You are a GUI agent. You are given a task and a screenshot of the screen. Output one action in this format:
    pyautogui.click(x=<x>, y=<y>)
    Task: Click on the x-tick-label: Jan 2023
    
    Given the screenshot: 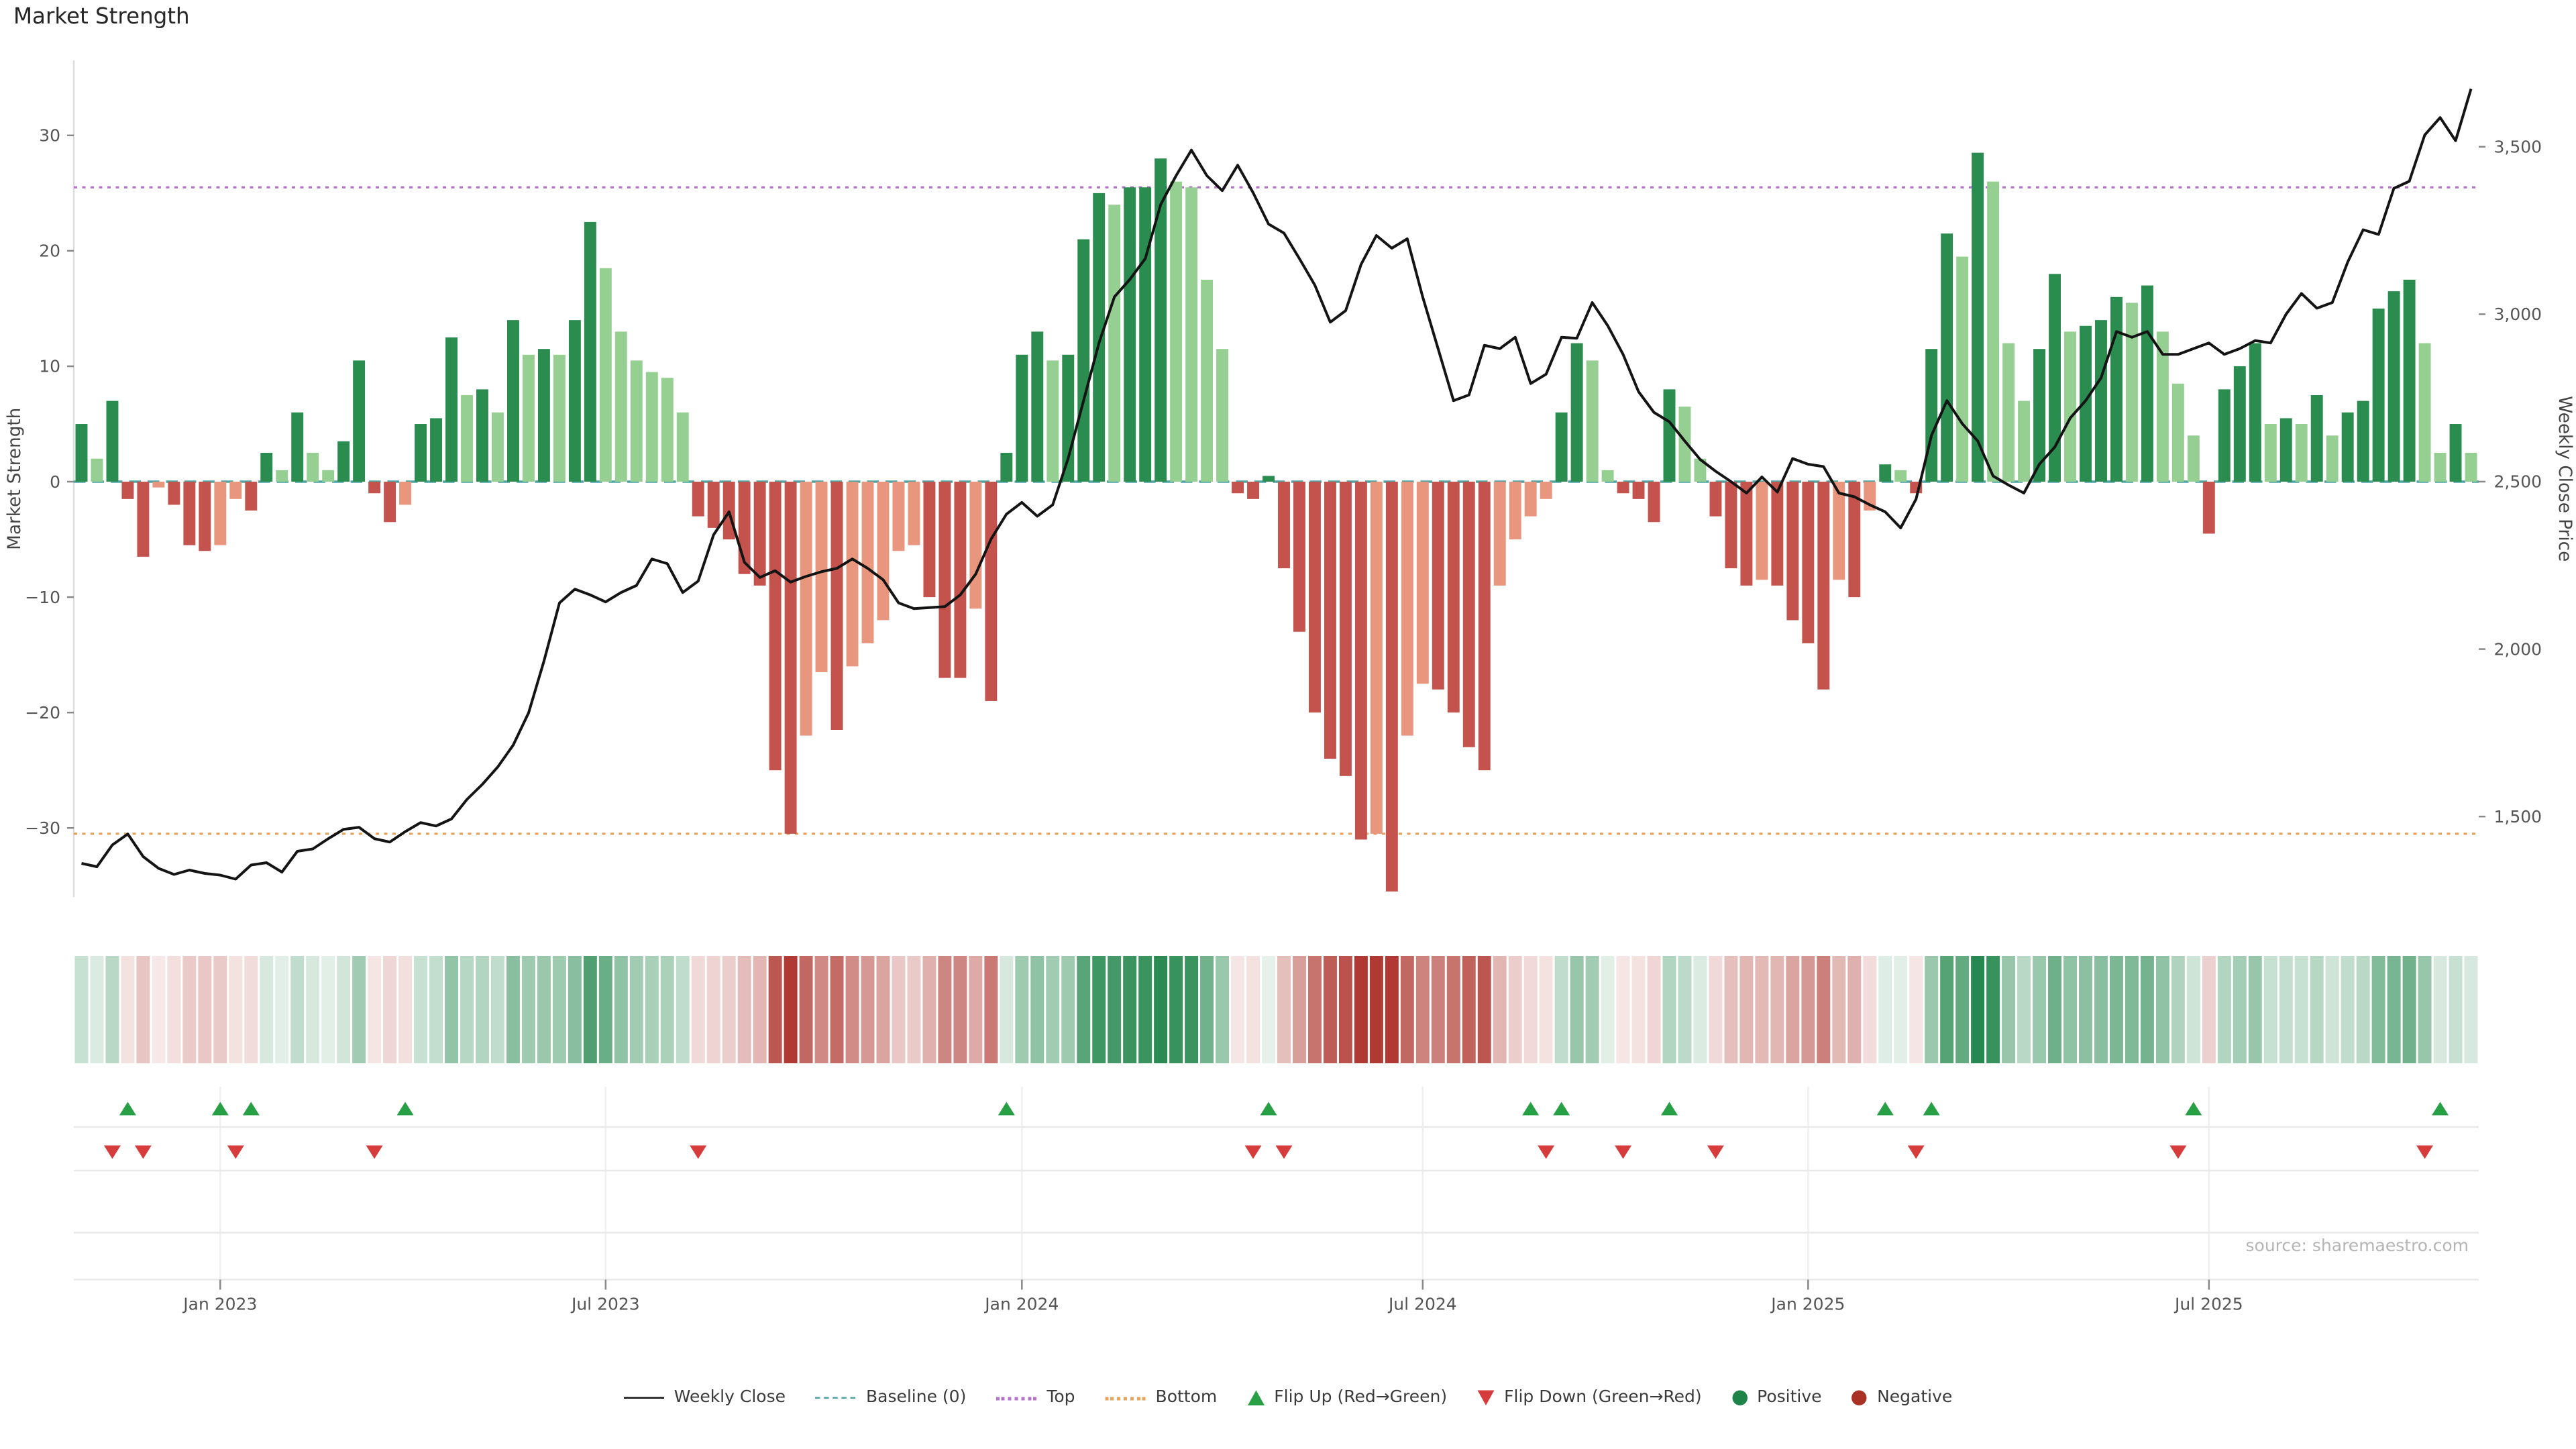 What is the action you would take?
    pyautogui.click(x=219, y=1304)
    